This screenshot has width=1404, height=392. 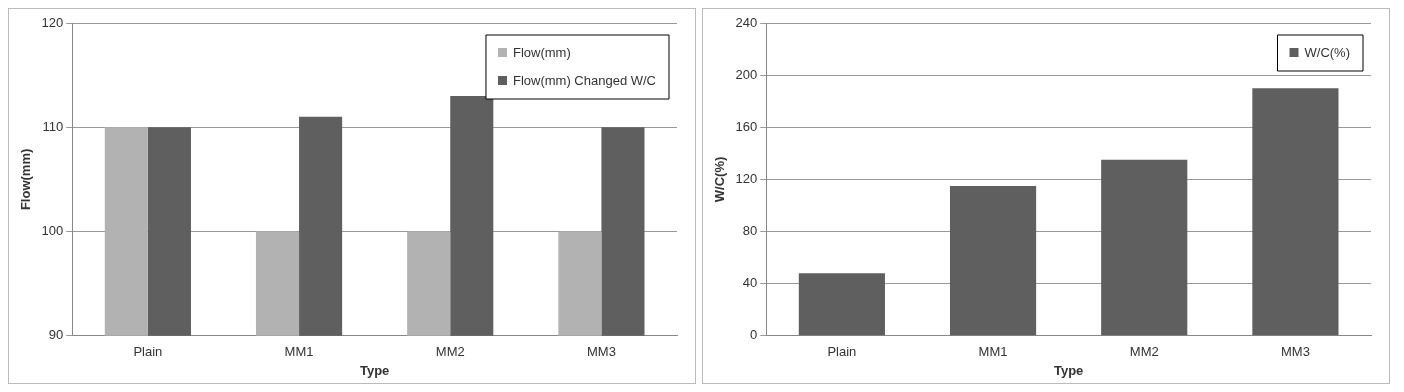 I want to click on y-tick-label: 80, so click(x=750, y=231).